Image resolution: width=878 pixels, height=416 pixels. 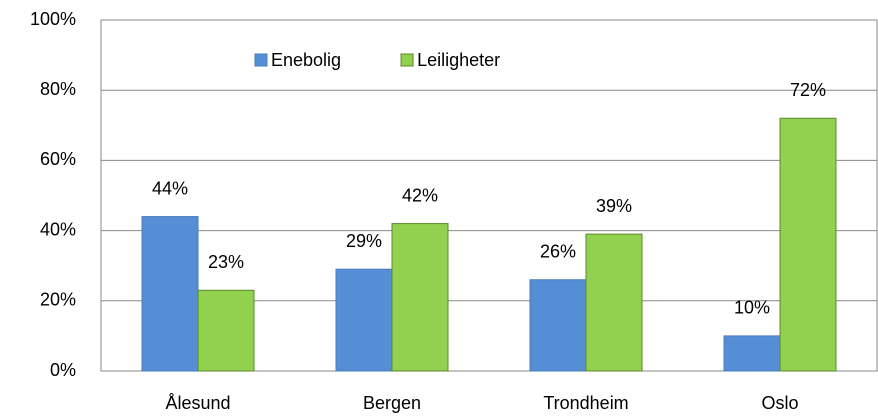 What do you see at coordinates (226, 262) in the screenshot?
I see `data-label: 23%` at bounding box center [226, 262].